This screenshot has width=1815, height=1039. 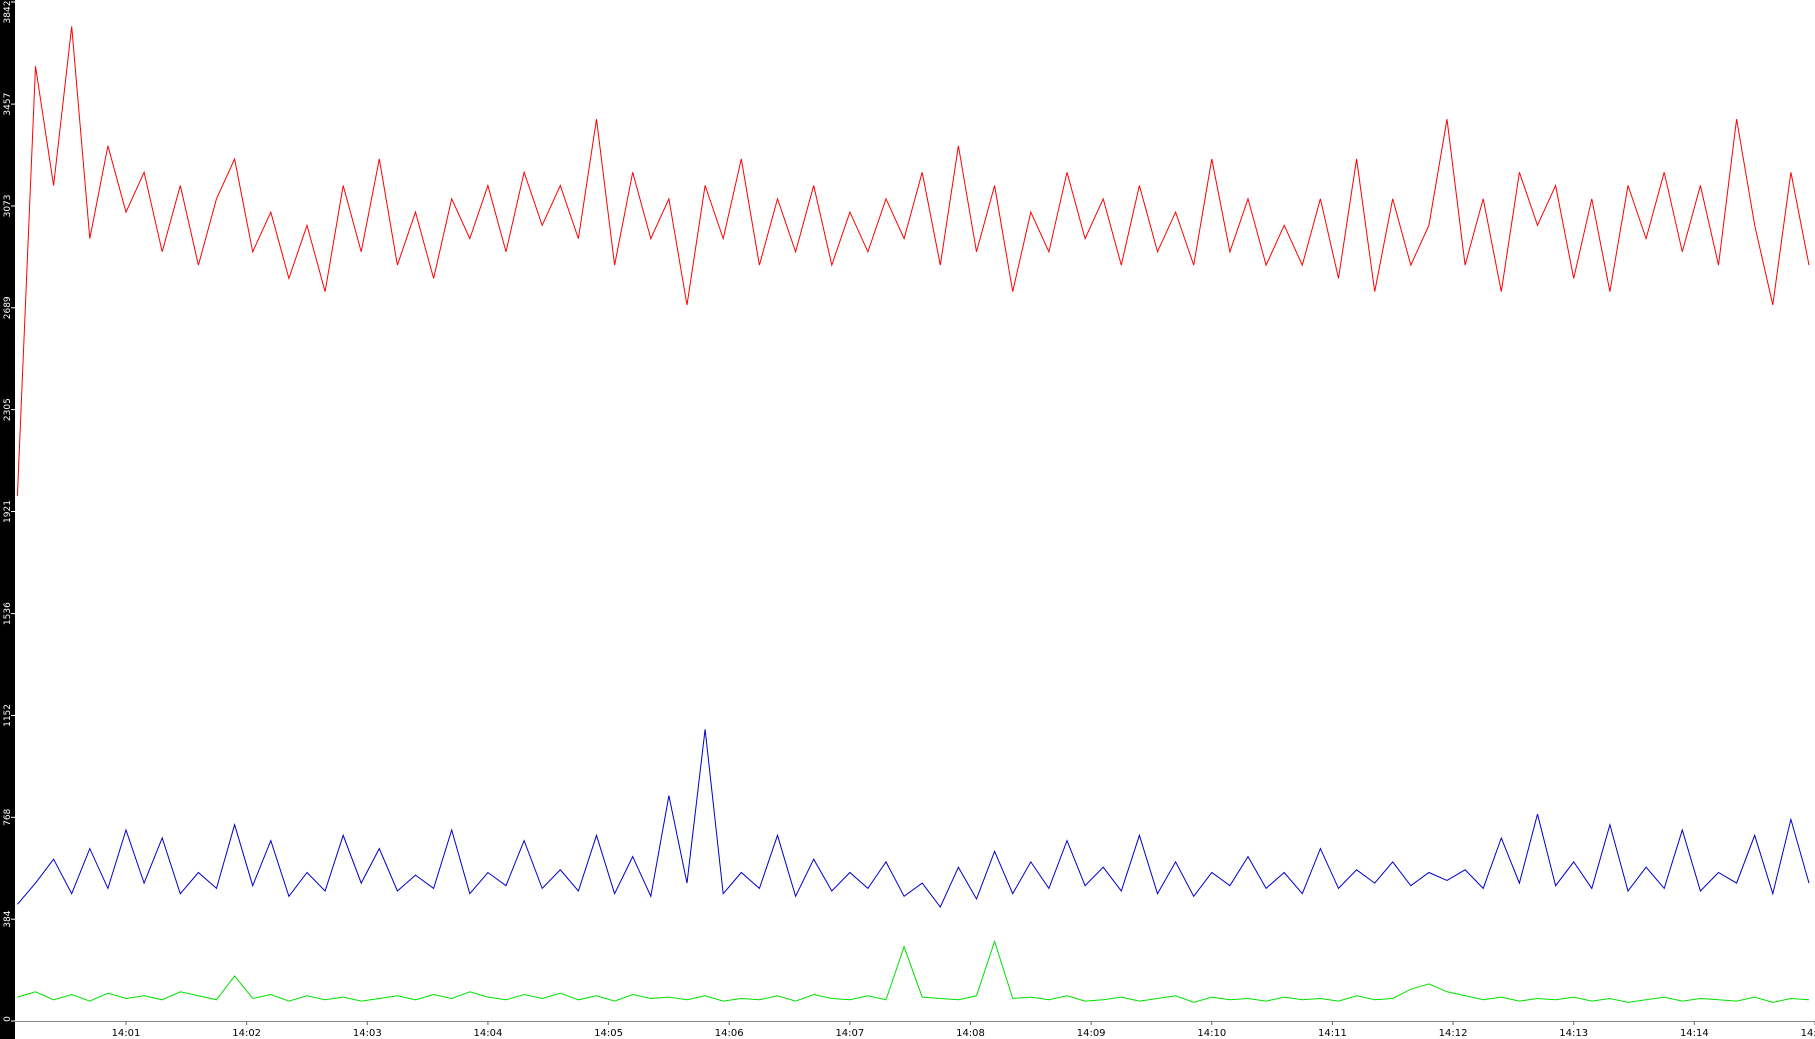 What do you see at coordinates (8, 918) in the screenshot?
I see `y-tick-label: 384` at bounding box center [8, 918].